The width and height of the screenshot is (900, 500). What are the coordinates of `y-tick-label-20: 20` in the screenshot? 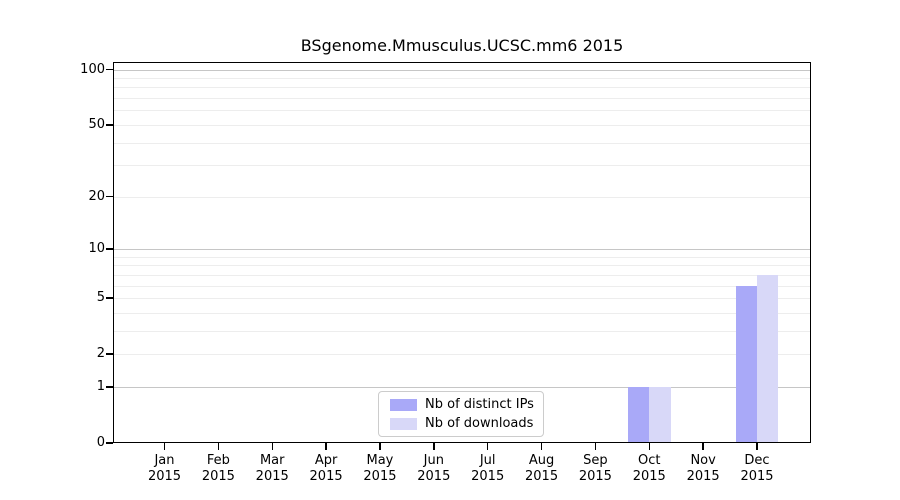 It's located at (96, 196).